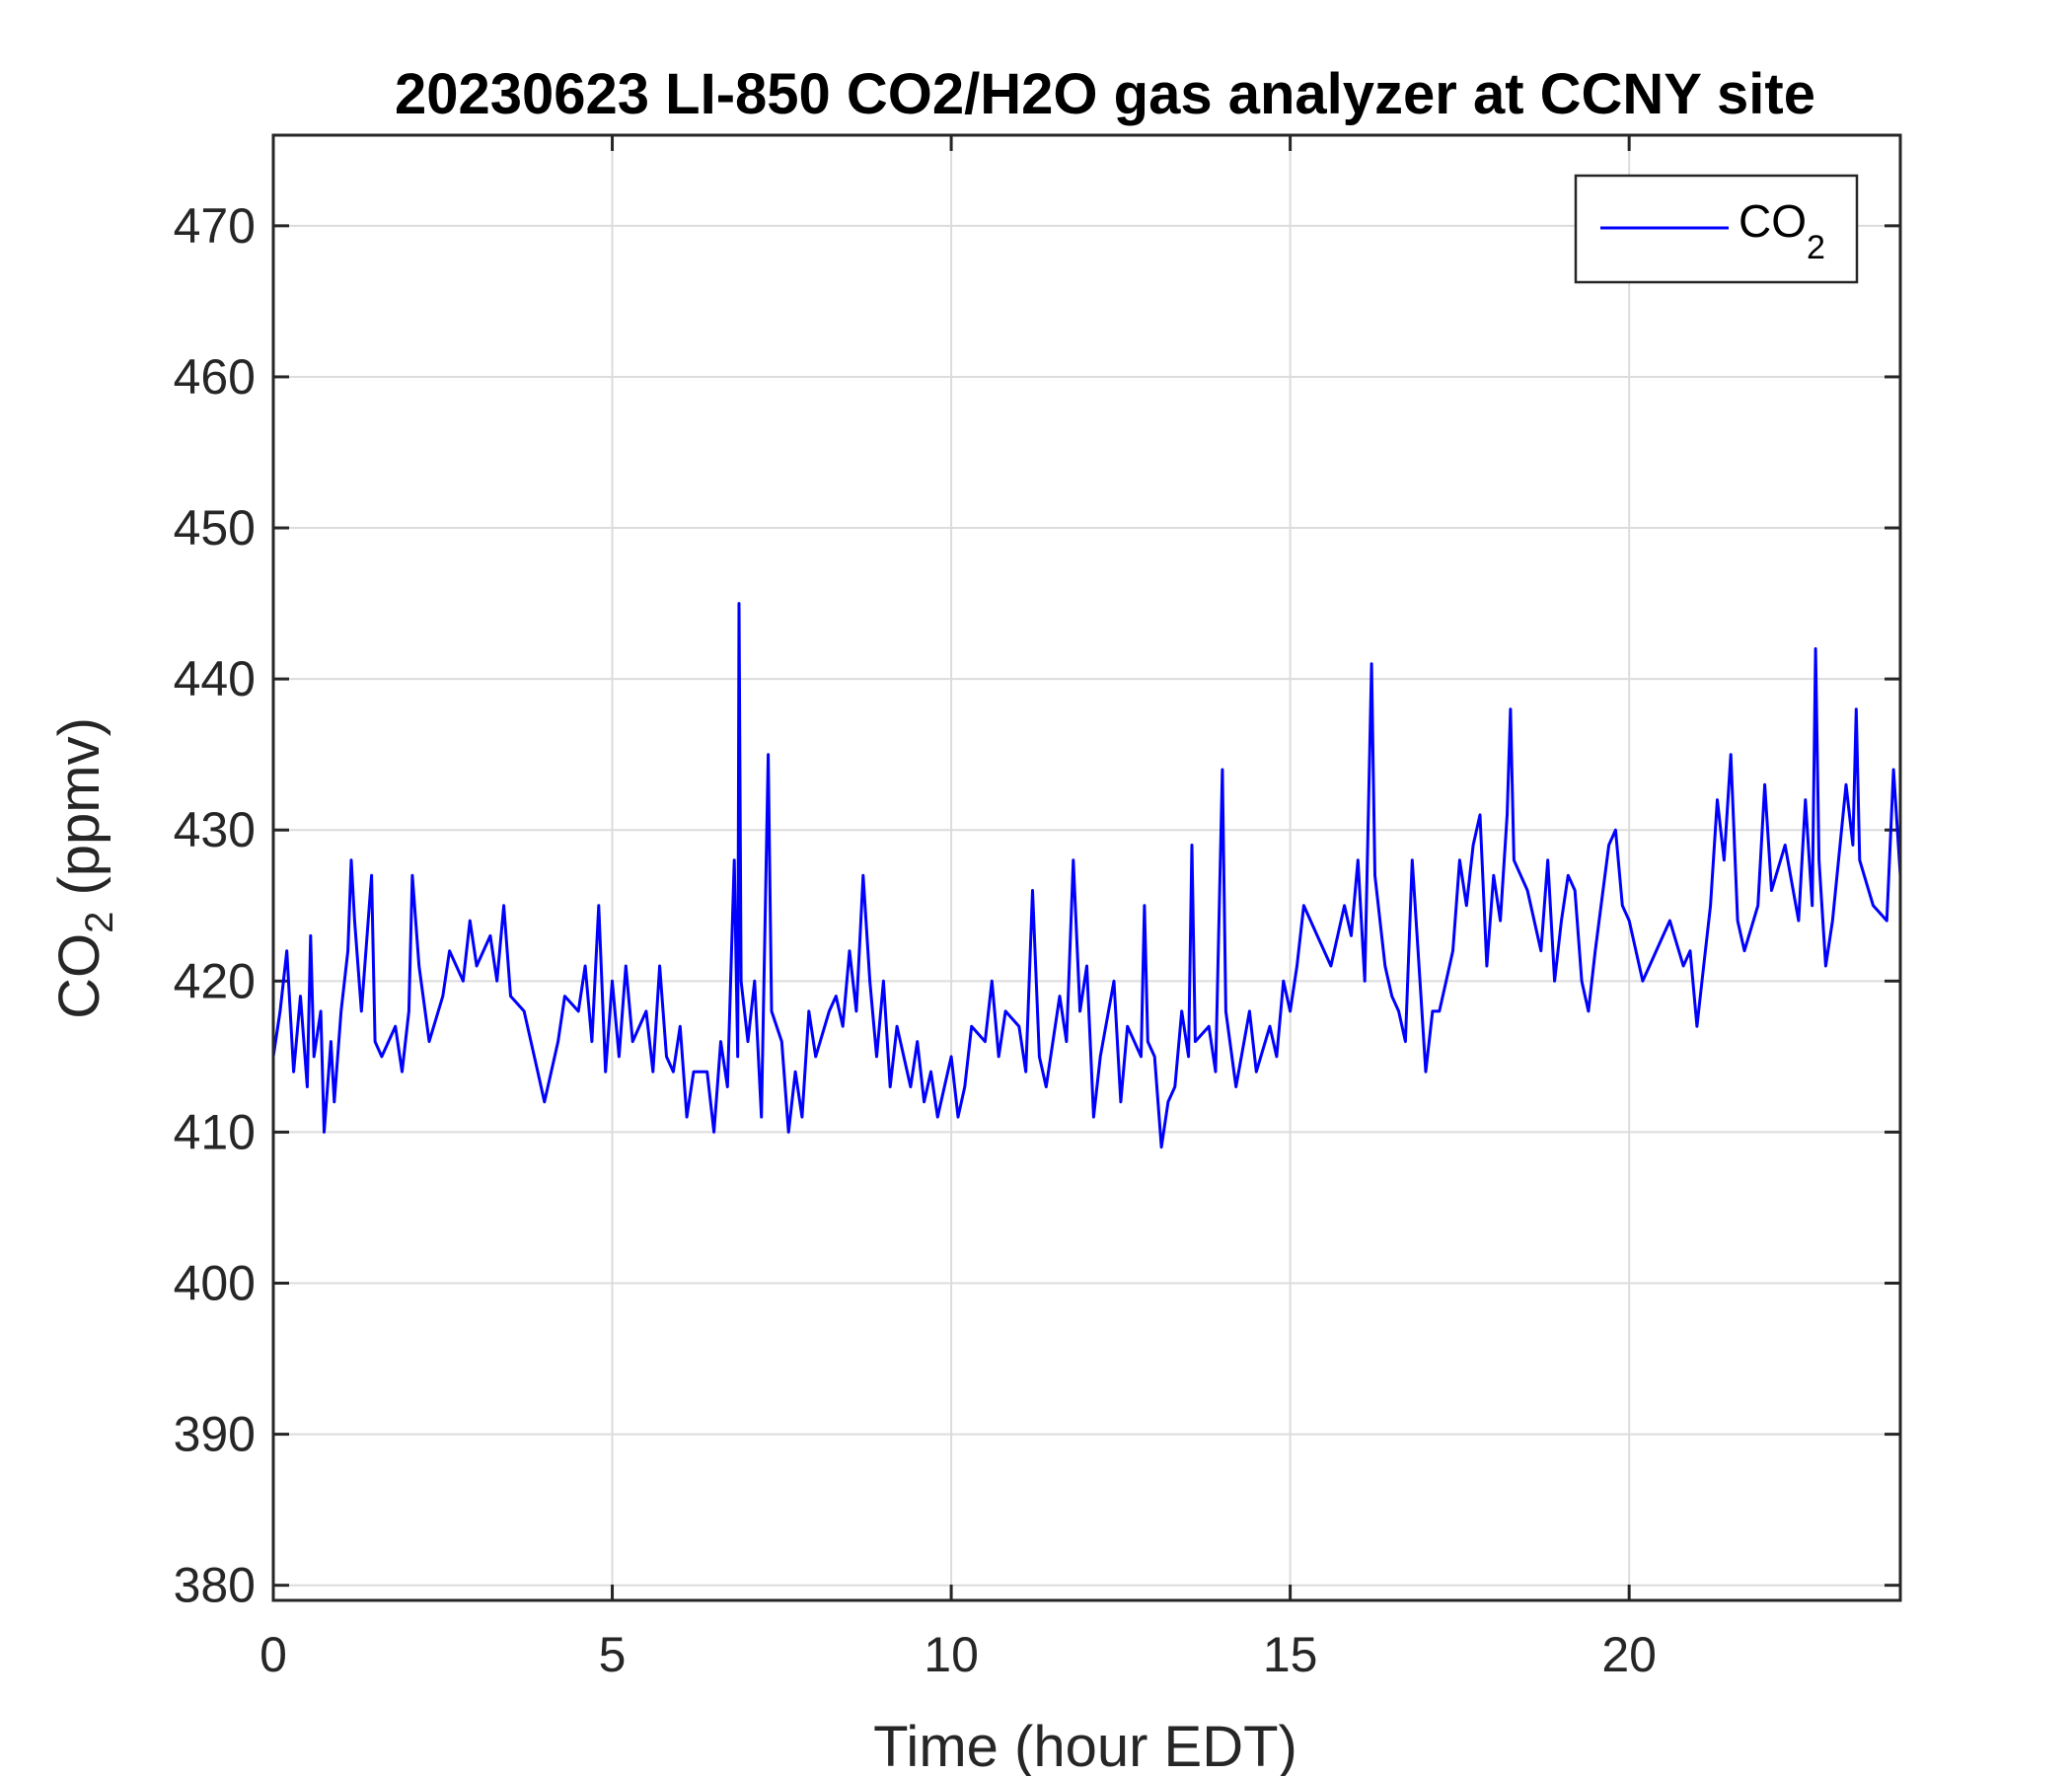 The height and width of the screenshot is (1776, 2072). What do you see at coordinates (215, 1435) in the screenshot?
I see `y-tick-label: 390` at bounding box center [215, 1435].